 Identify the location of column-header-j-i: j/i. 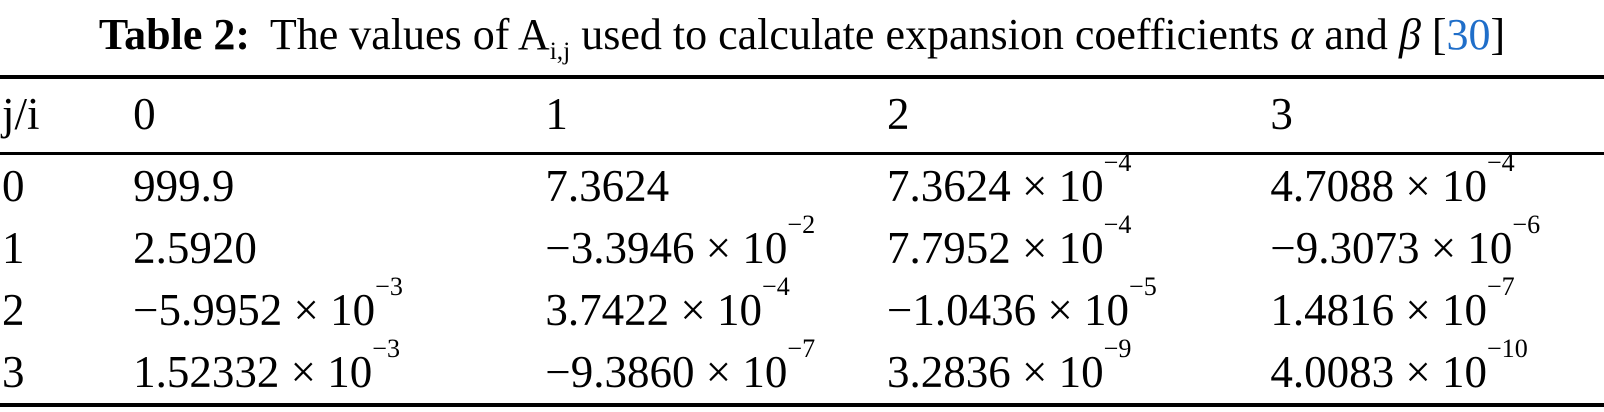
(67, 116).